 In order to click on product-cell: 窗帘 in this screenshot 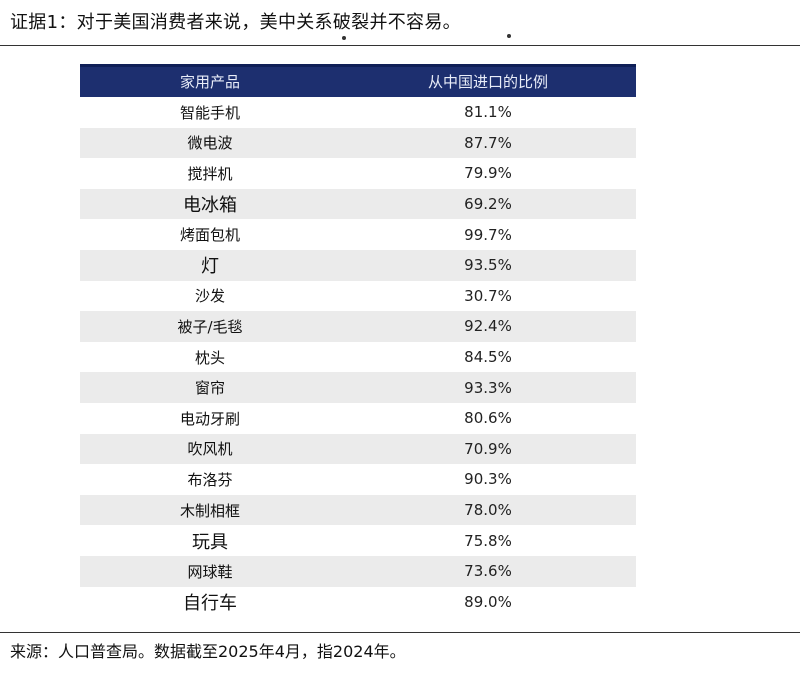, I will do `click(209, 388)`.